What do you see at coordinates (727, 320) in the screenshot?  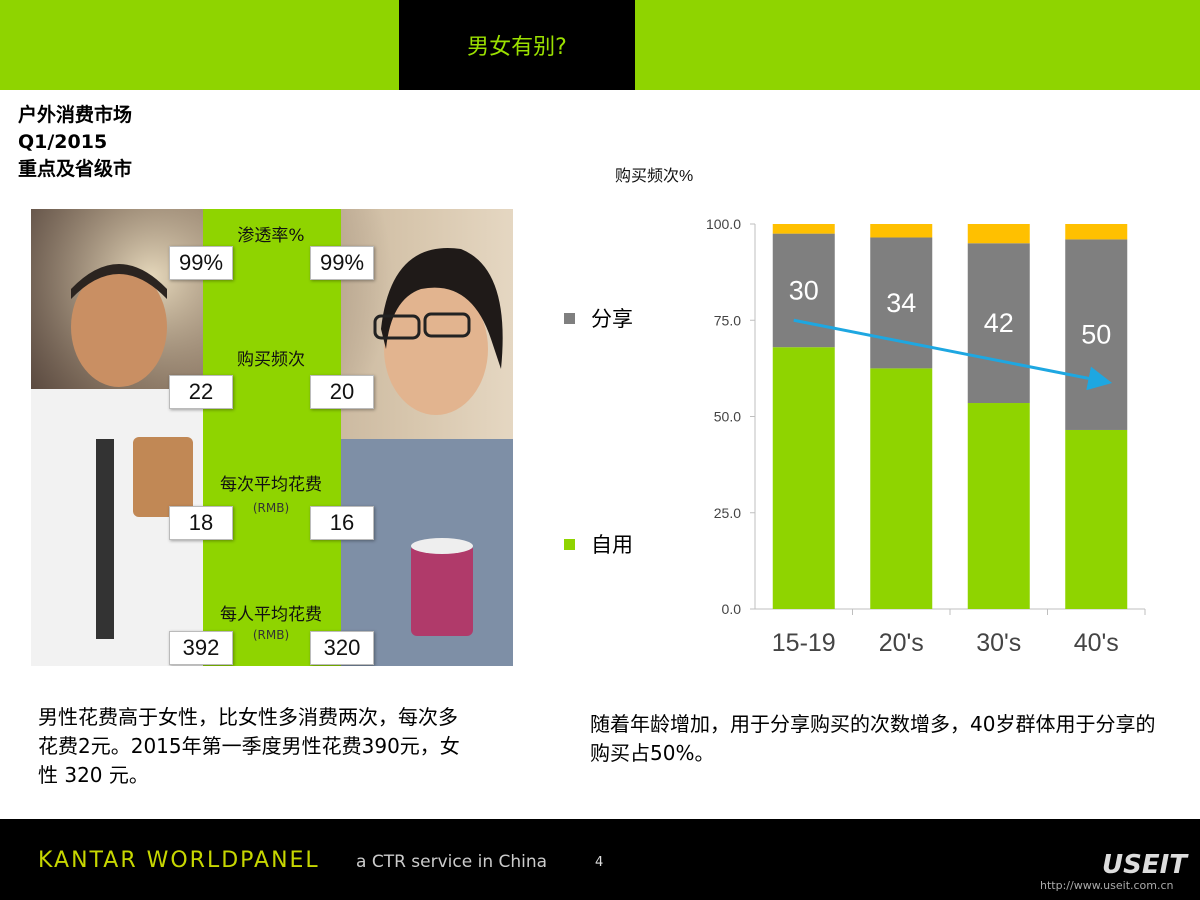 I see `y-tick-label: 75.0` at bounding box center [727, 320].